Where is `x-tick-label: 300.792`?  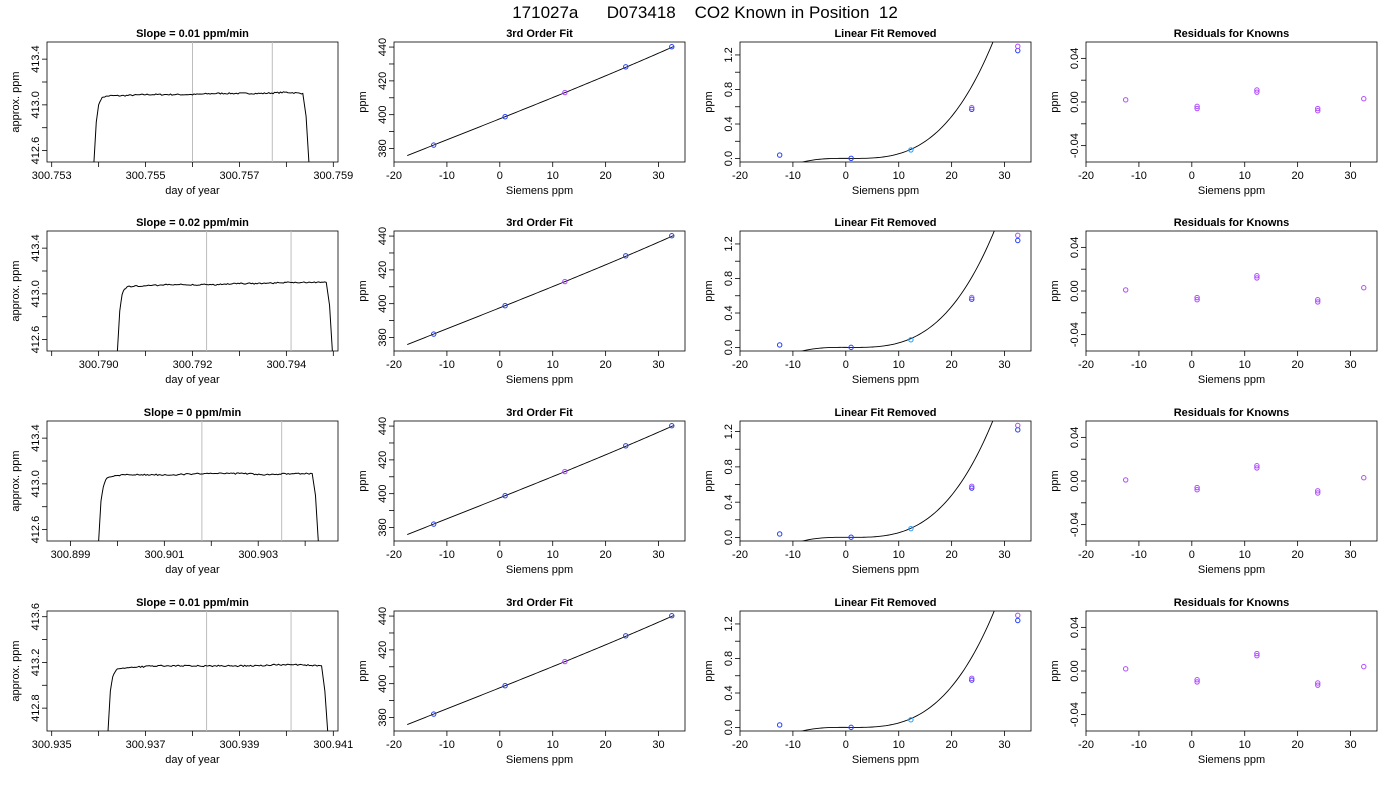
x-tick-label: 300.792 is located at coordinates (193, 365).